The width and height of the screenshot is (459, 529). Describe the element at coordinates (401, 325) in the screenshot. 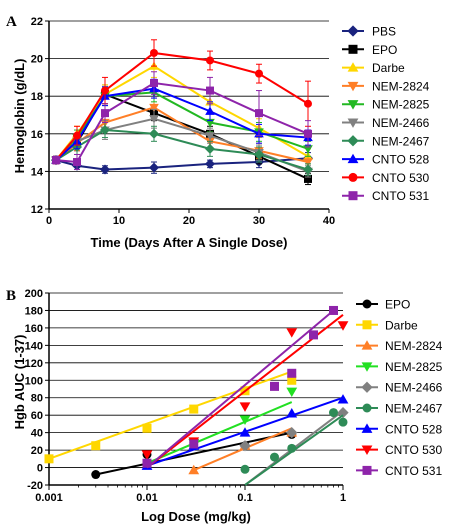

I see `legend-b-label: Darbe` at that location.